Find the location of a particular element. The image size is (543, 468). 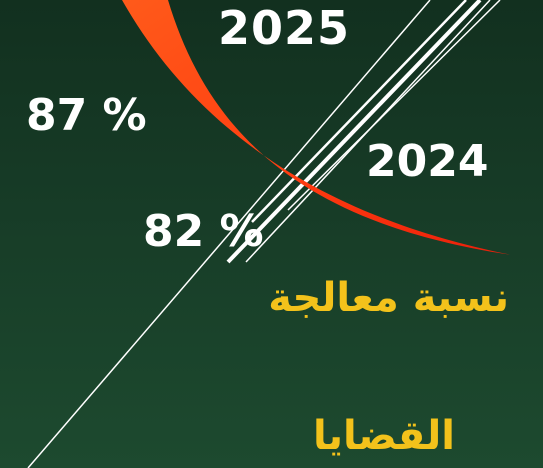

year-current: 2025 is located at coordinates (284, 28).